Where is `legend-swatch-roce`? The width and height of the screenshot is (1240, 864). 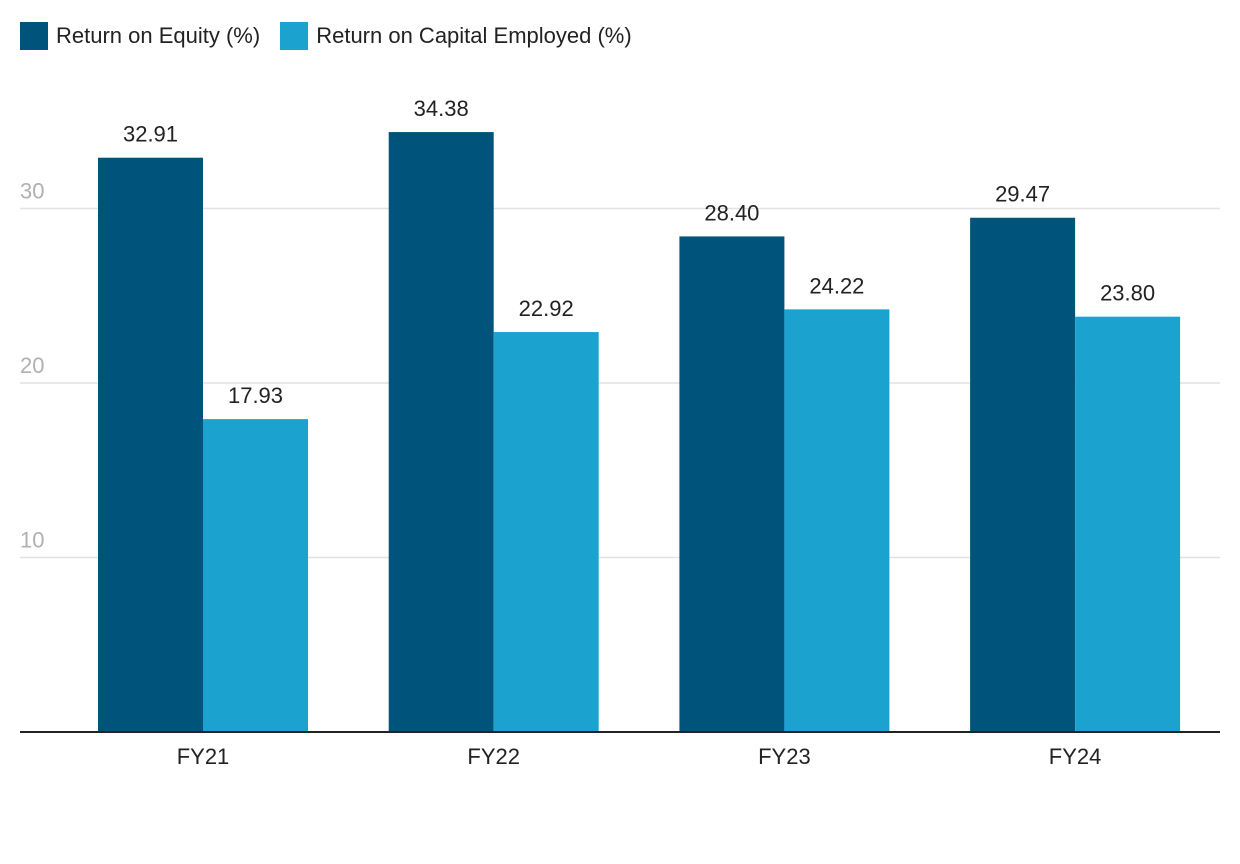
legend-swatch-roce is located at coordinates (294, 36).